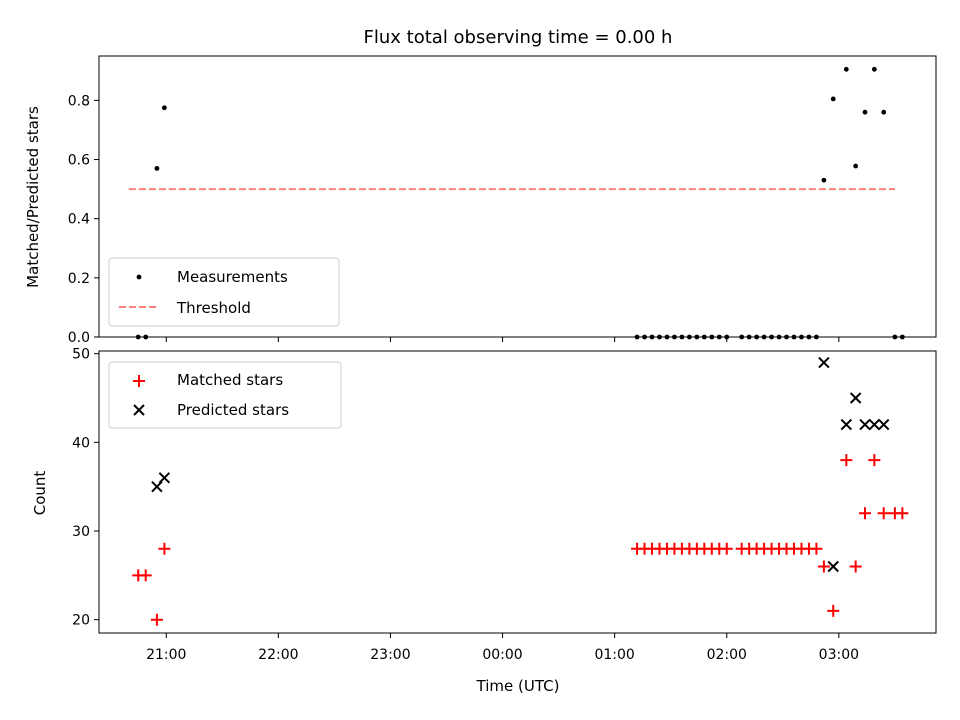 The height and width of the screenshot is (720, 960). I want to click on top-panel-y-tick-label: 0.8, so click(79, 101).